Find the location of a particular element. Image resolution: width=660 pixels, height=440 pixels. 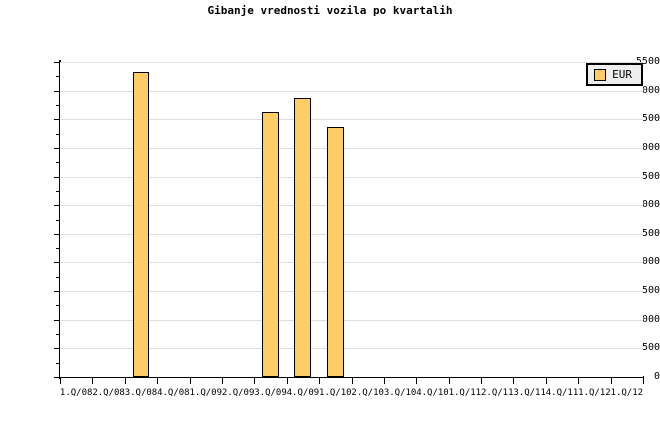

x-axis-label: 3.Q/09 is located at coordinates (270, 393).